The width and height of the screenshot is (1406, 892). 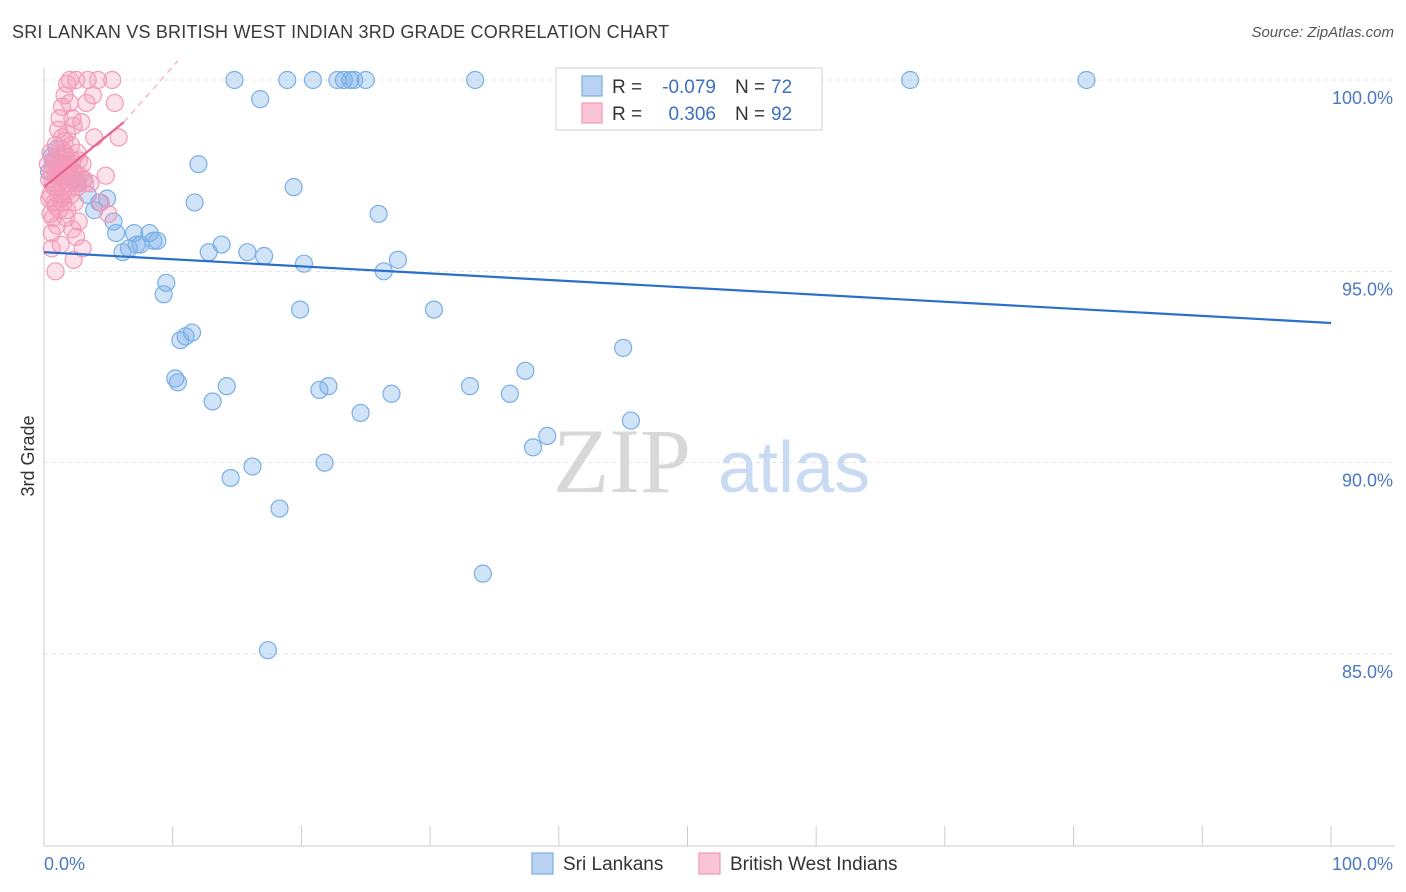 I want to click on watermark-atlas: atlas, so click(x=794, y=468).